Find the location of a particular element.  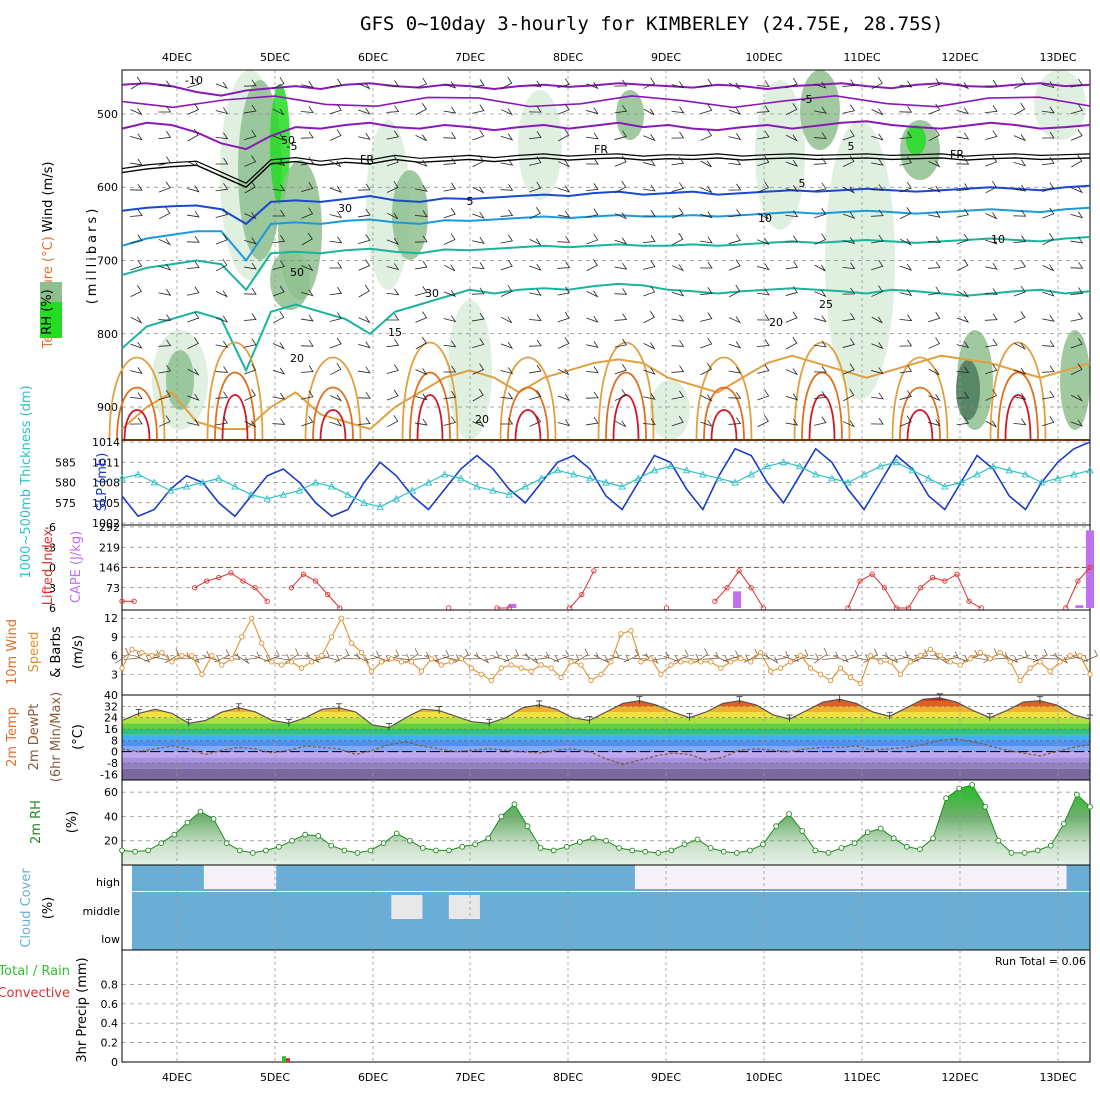

ylabel-precip: 3hr Precip (mm) is located at coordinates (82, 1009).